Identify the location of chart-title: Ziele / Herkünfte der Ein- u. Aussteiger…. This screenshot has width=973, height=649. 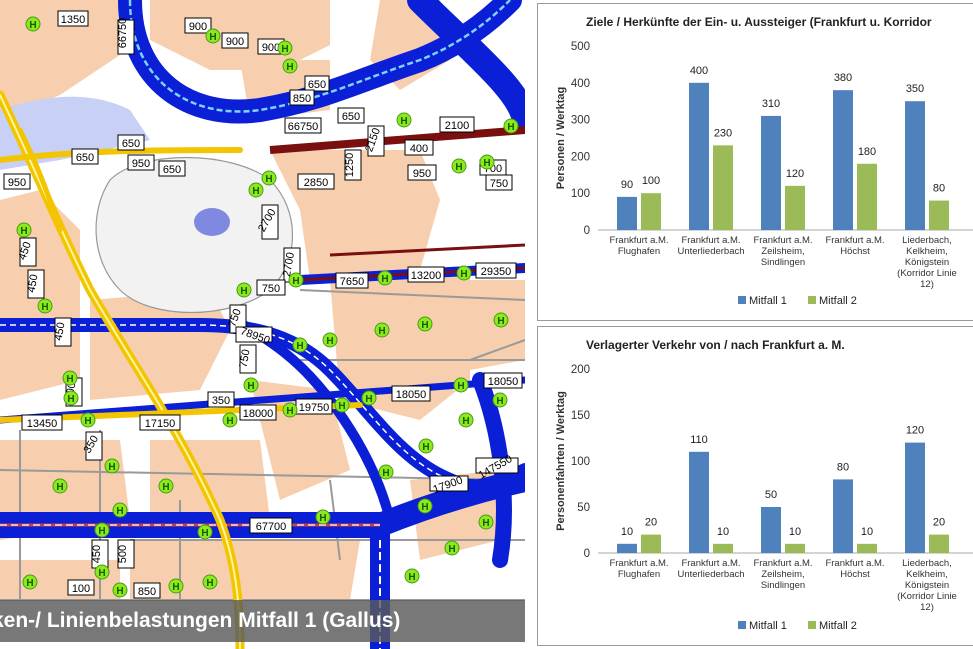
(759, 22).